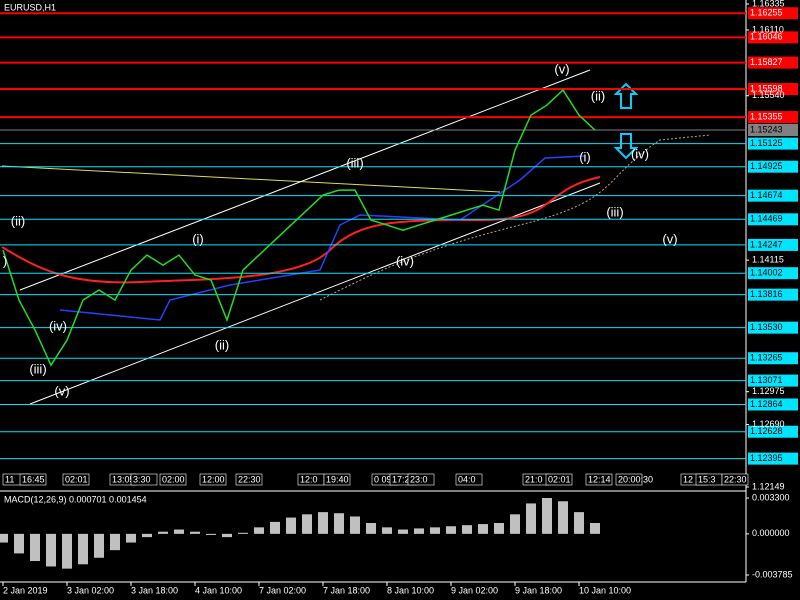 The width and height of the screenshot is (800, 600). Describe the element at coordinates (635, 479) in the screenshot. I see `time-marker: 20:00:30` at that location.